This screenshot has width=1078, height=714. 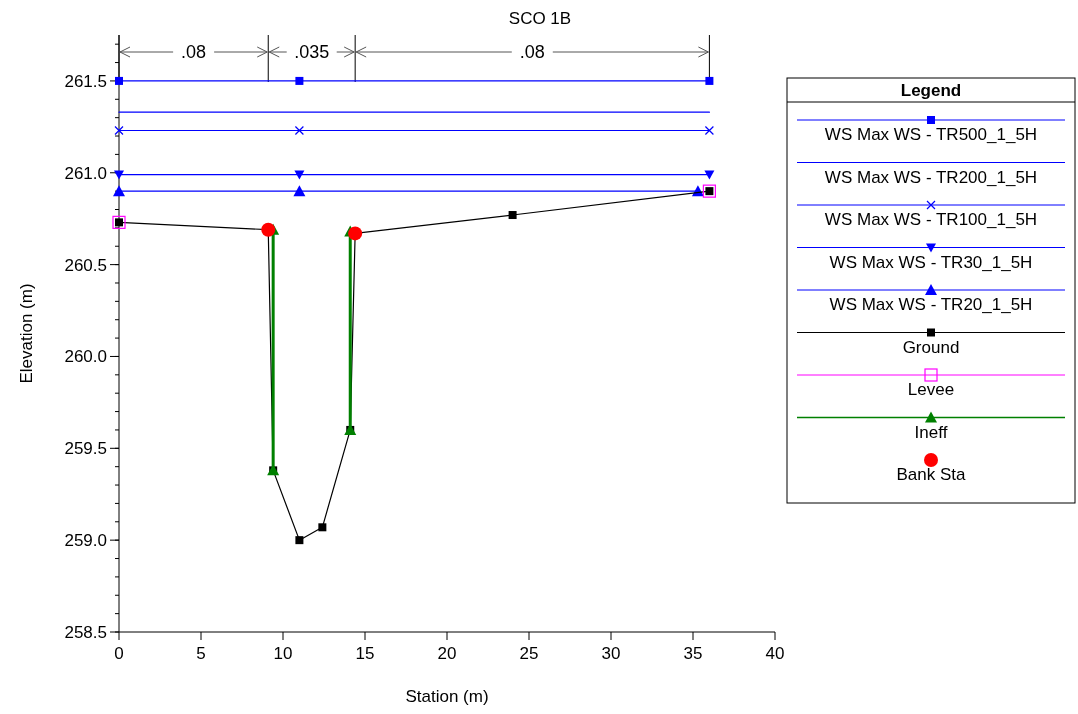 What do you see at coordinates (201, 653) in the screenshot?
I see `x-tick-label: 5` at bounding box center [201, 653].